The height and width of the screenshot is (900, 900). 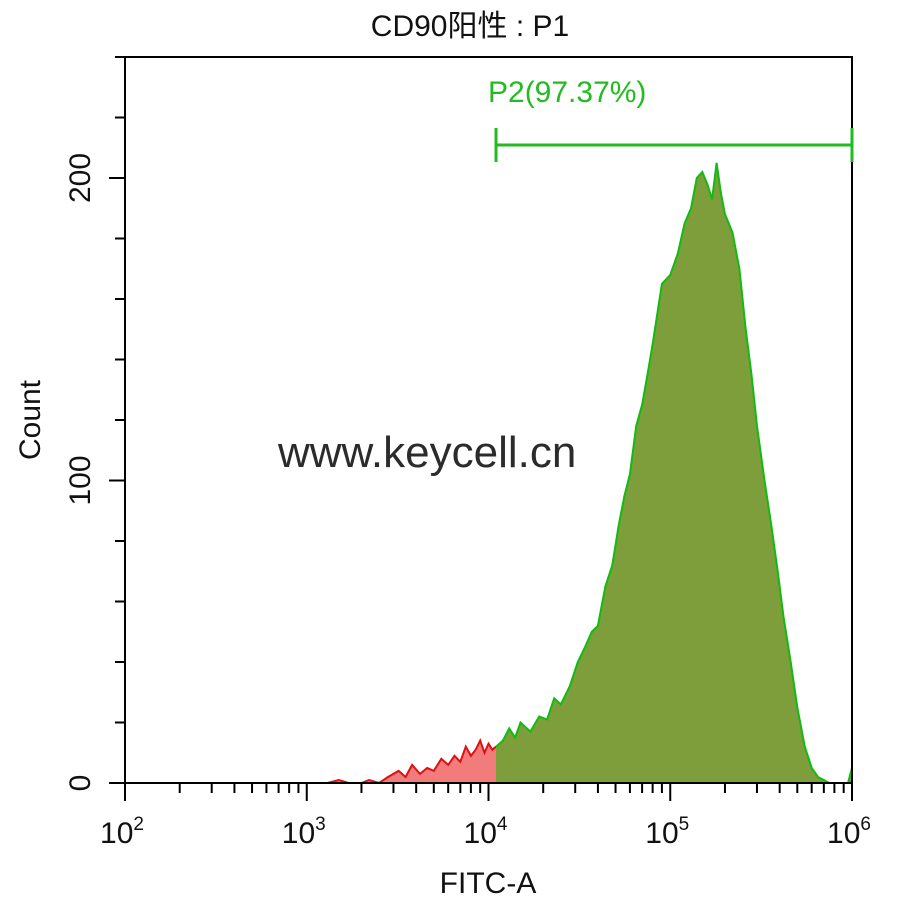 I want to click on y-axis: 0 100 200, so click(x=94, y=424).